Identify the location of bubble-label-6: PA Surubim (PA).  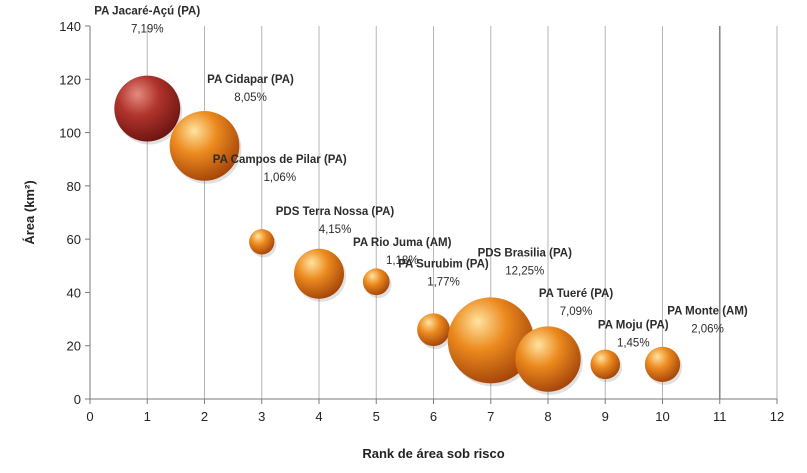
(443, 265).